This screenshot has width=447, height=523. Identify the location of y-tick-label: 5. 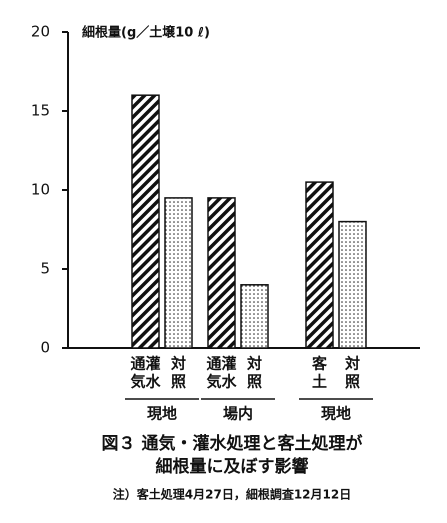
(45, 269).